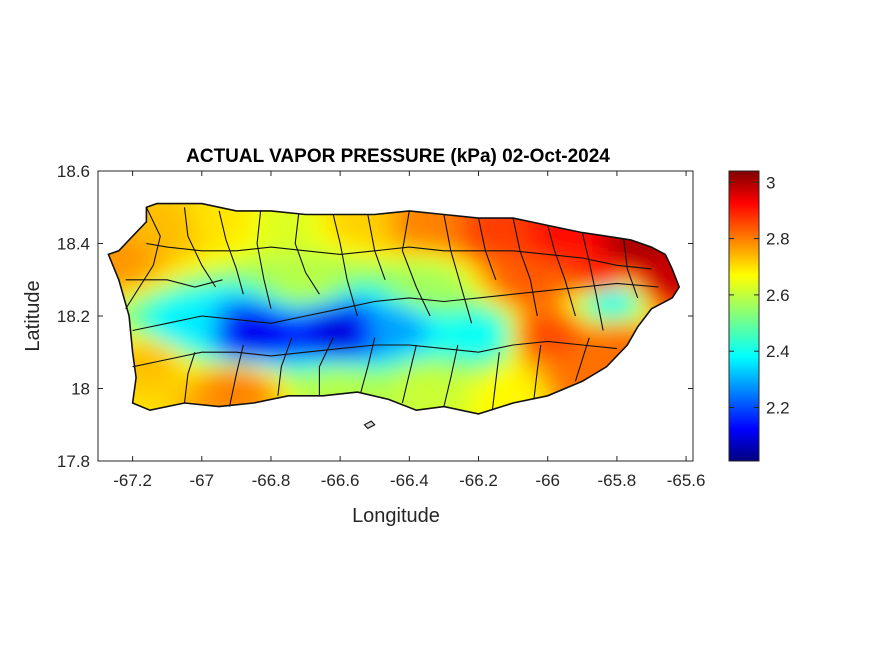  I want to click on colorbar-tick-label: 2.6, so click(778, 295).